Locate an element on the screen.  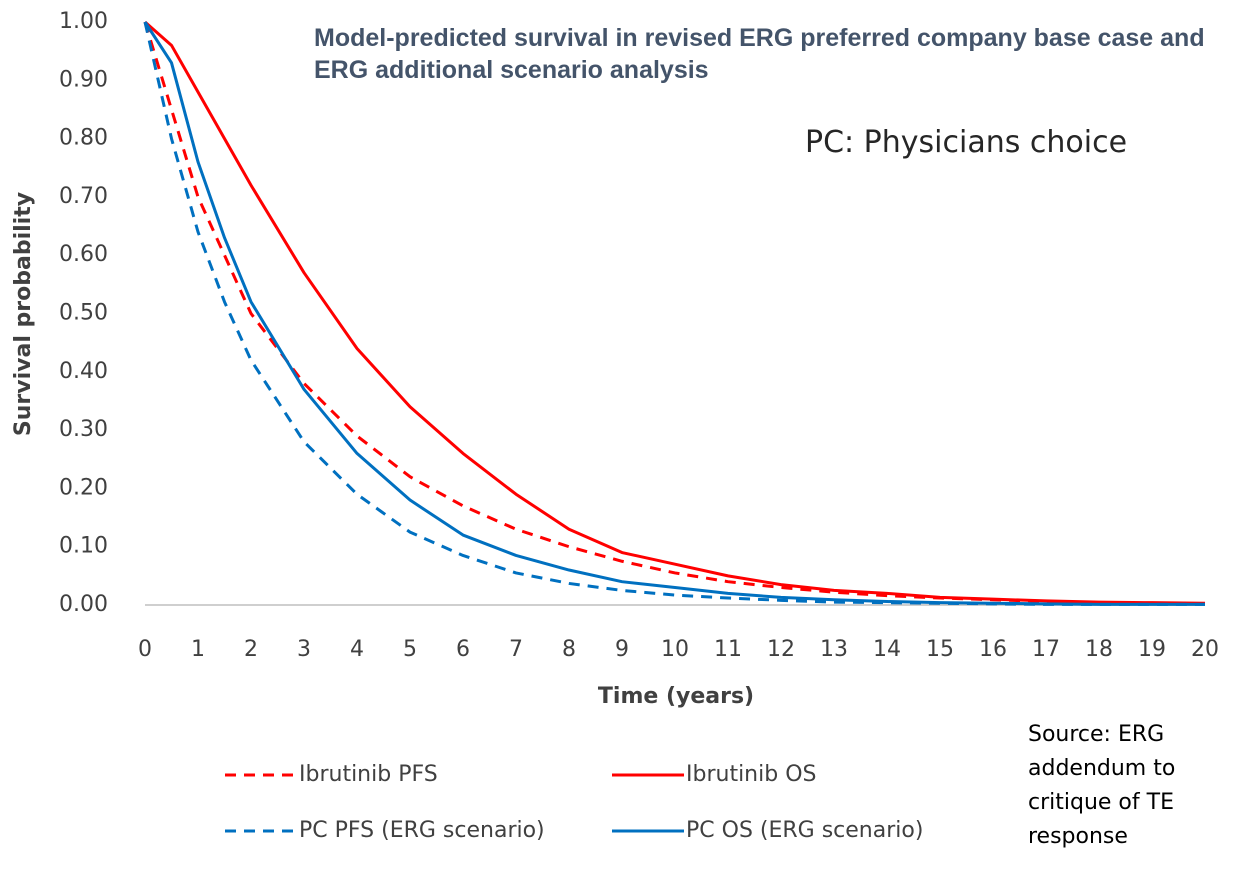
x-axis-label: Time (years) is located at coordinates (676, 696).